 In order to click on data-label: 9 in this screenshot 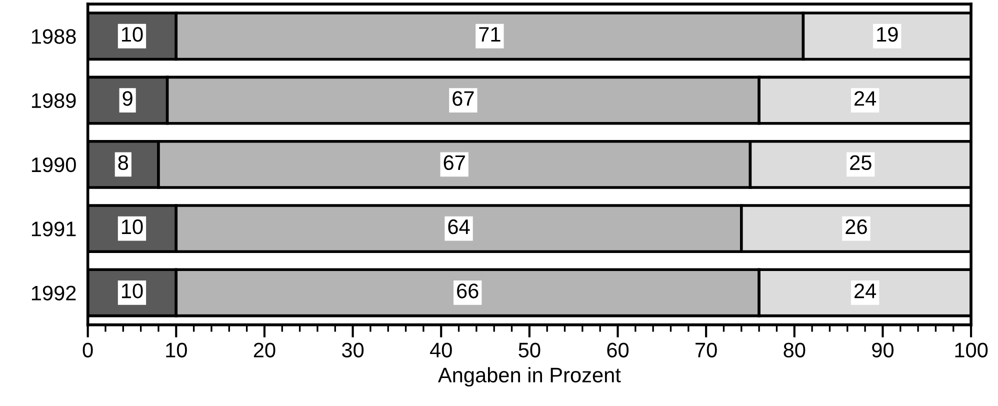, I will do `click(127, 98)`.